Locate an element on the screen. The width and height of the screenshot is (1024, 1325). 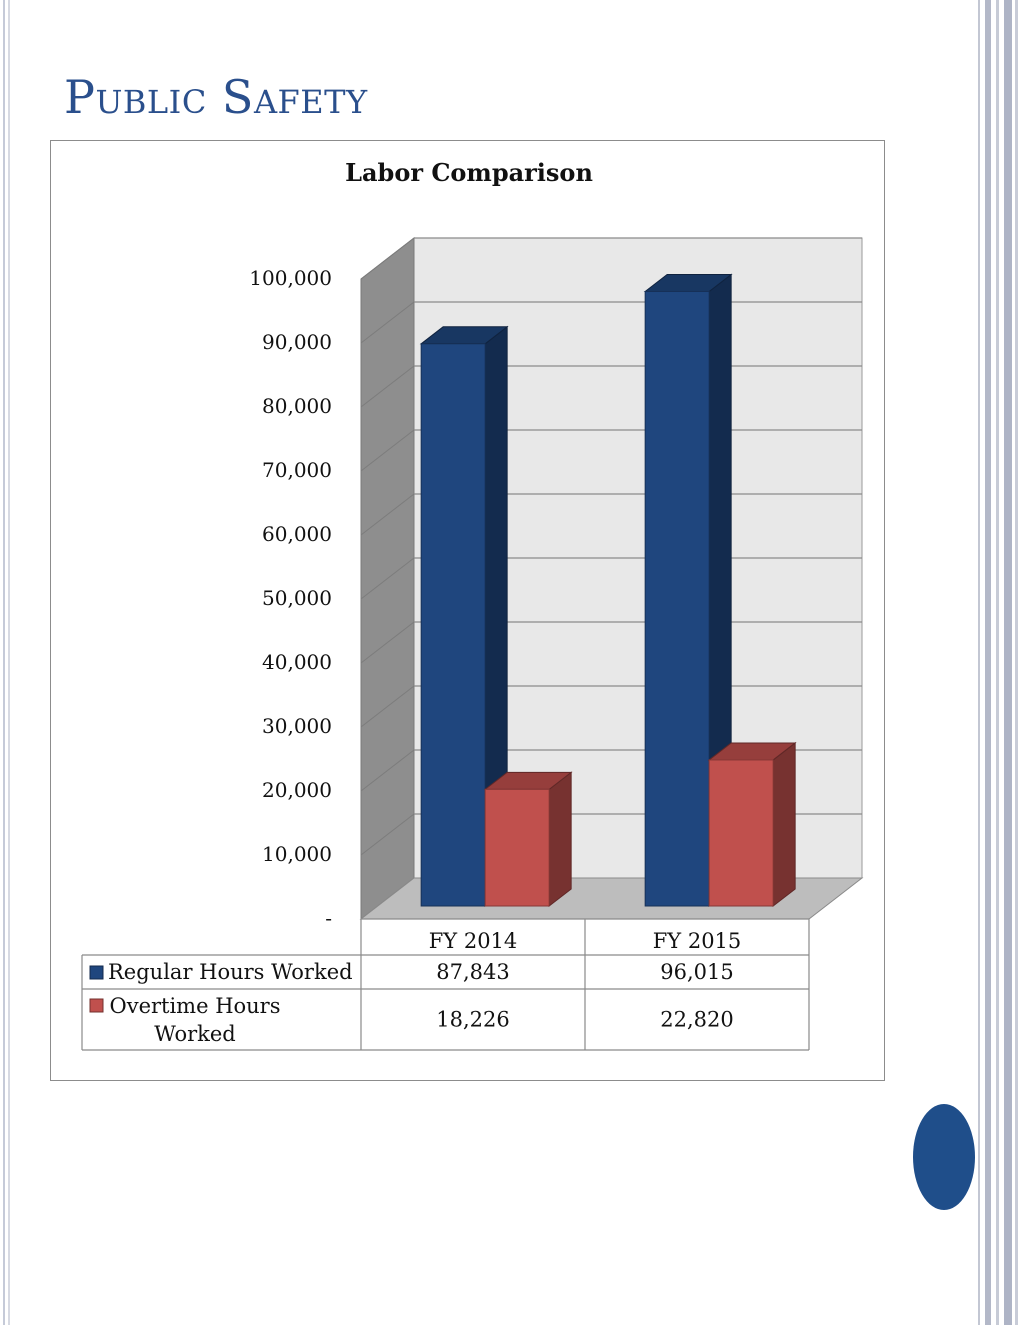
y-tick-label: 70,000 is located at coordinates (297, 470).